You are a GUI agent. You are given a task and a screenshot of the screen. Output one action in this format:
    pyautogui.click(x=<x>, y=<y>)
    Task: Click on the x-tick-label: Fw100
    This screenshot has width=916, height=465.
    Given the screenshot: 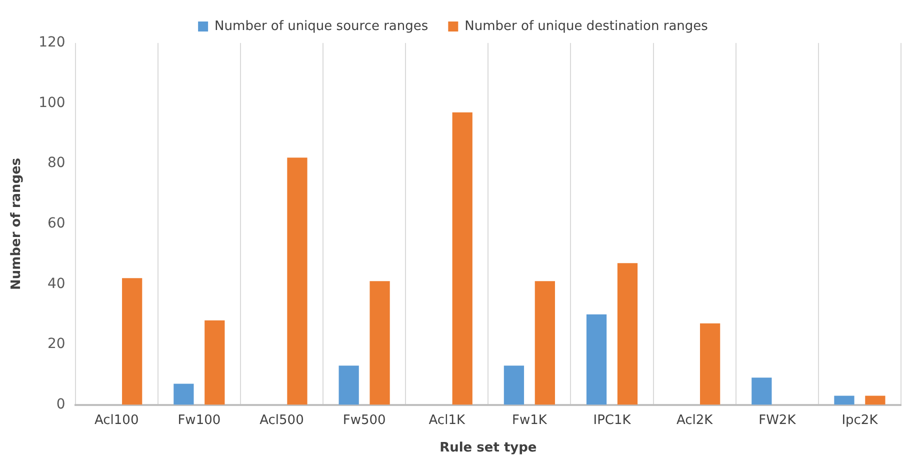 What is the action you would take?
    pyautogui.click(x=199, y=420)
    